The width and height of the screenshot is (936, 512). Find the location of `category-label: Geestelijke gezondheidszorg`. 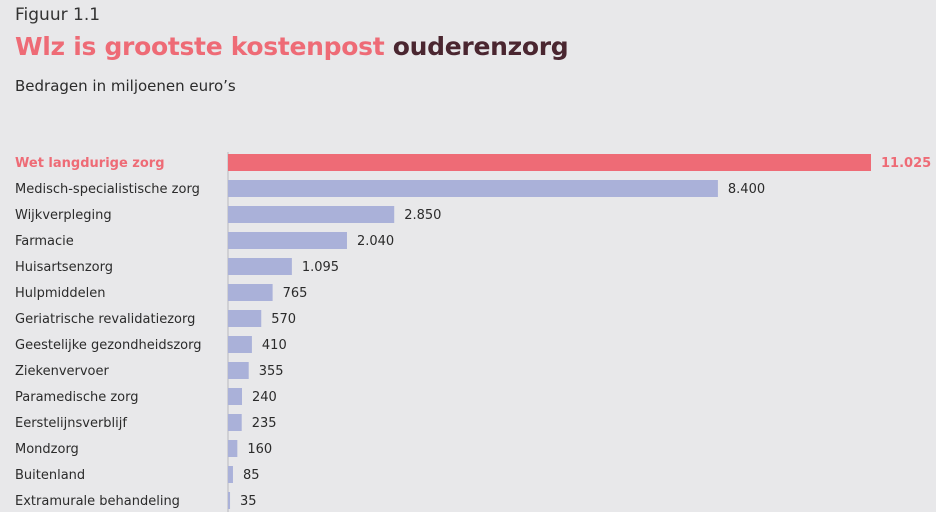

category-label: Geestelijke gezondheidszorg is located at coordinates (108, 345).